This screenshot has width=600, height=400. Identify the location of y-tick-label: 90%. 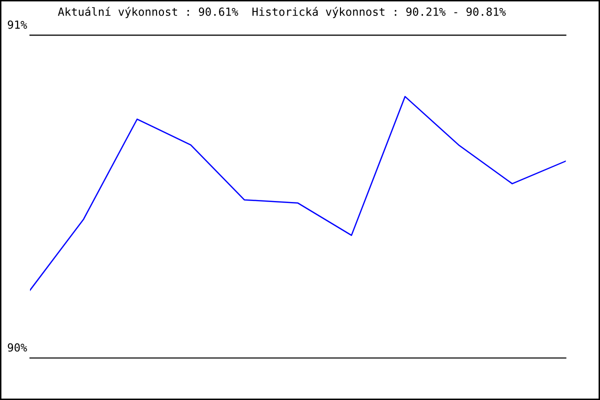
(18, 347).